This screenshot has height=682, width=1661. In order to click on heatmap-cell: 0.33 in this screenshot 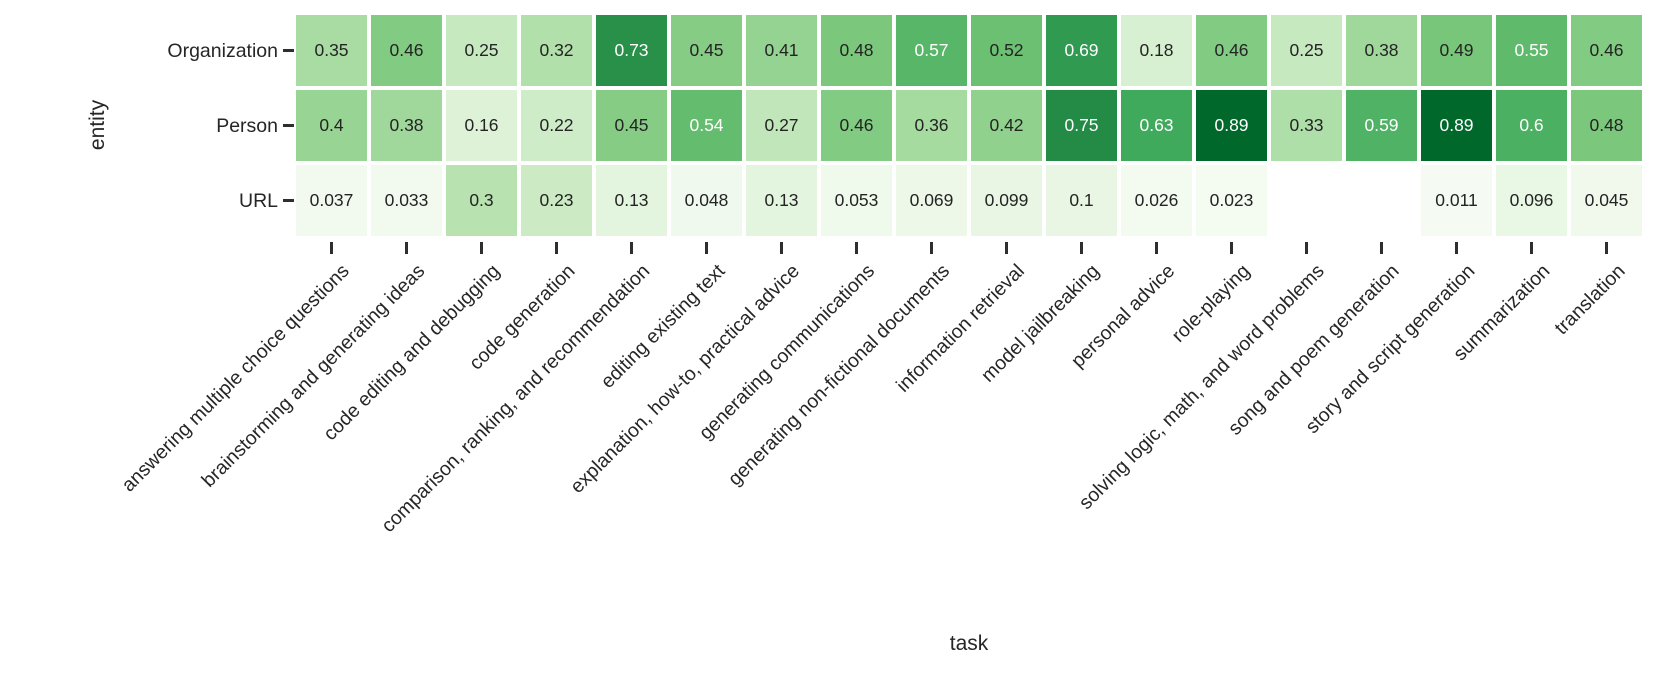, I will do `click(1306, 125)`.